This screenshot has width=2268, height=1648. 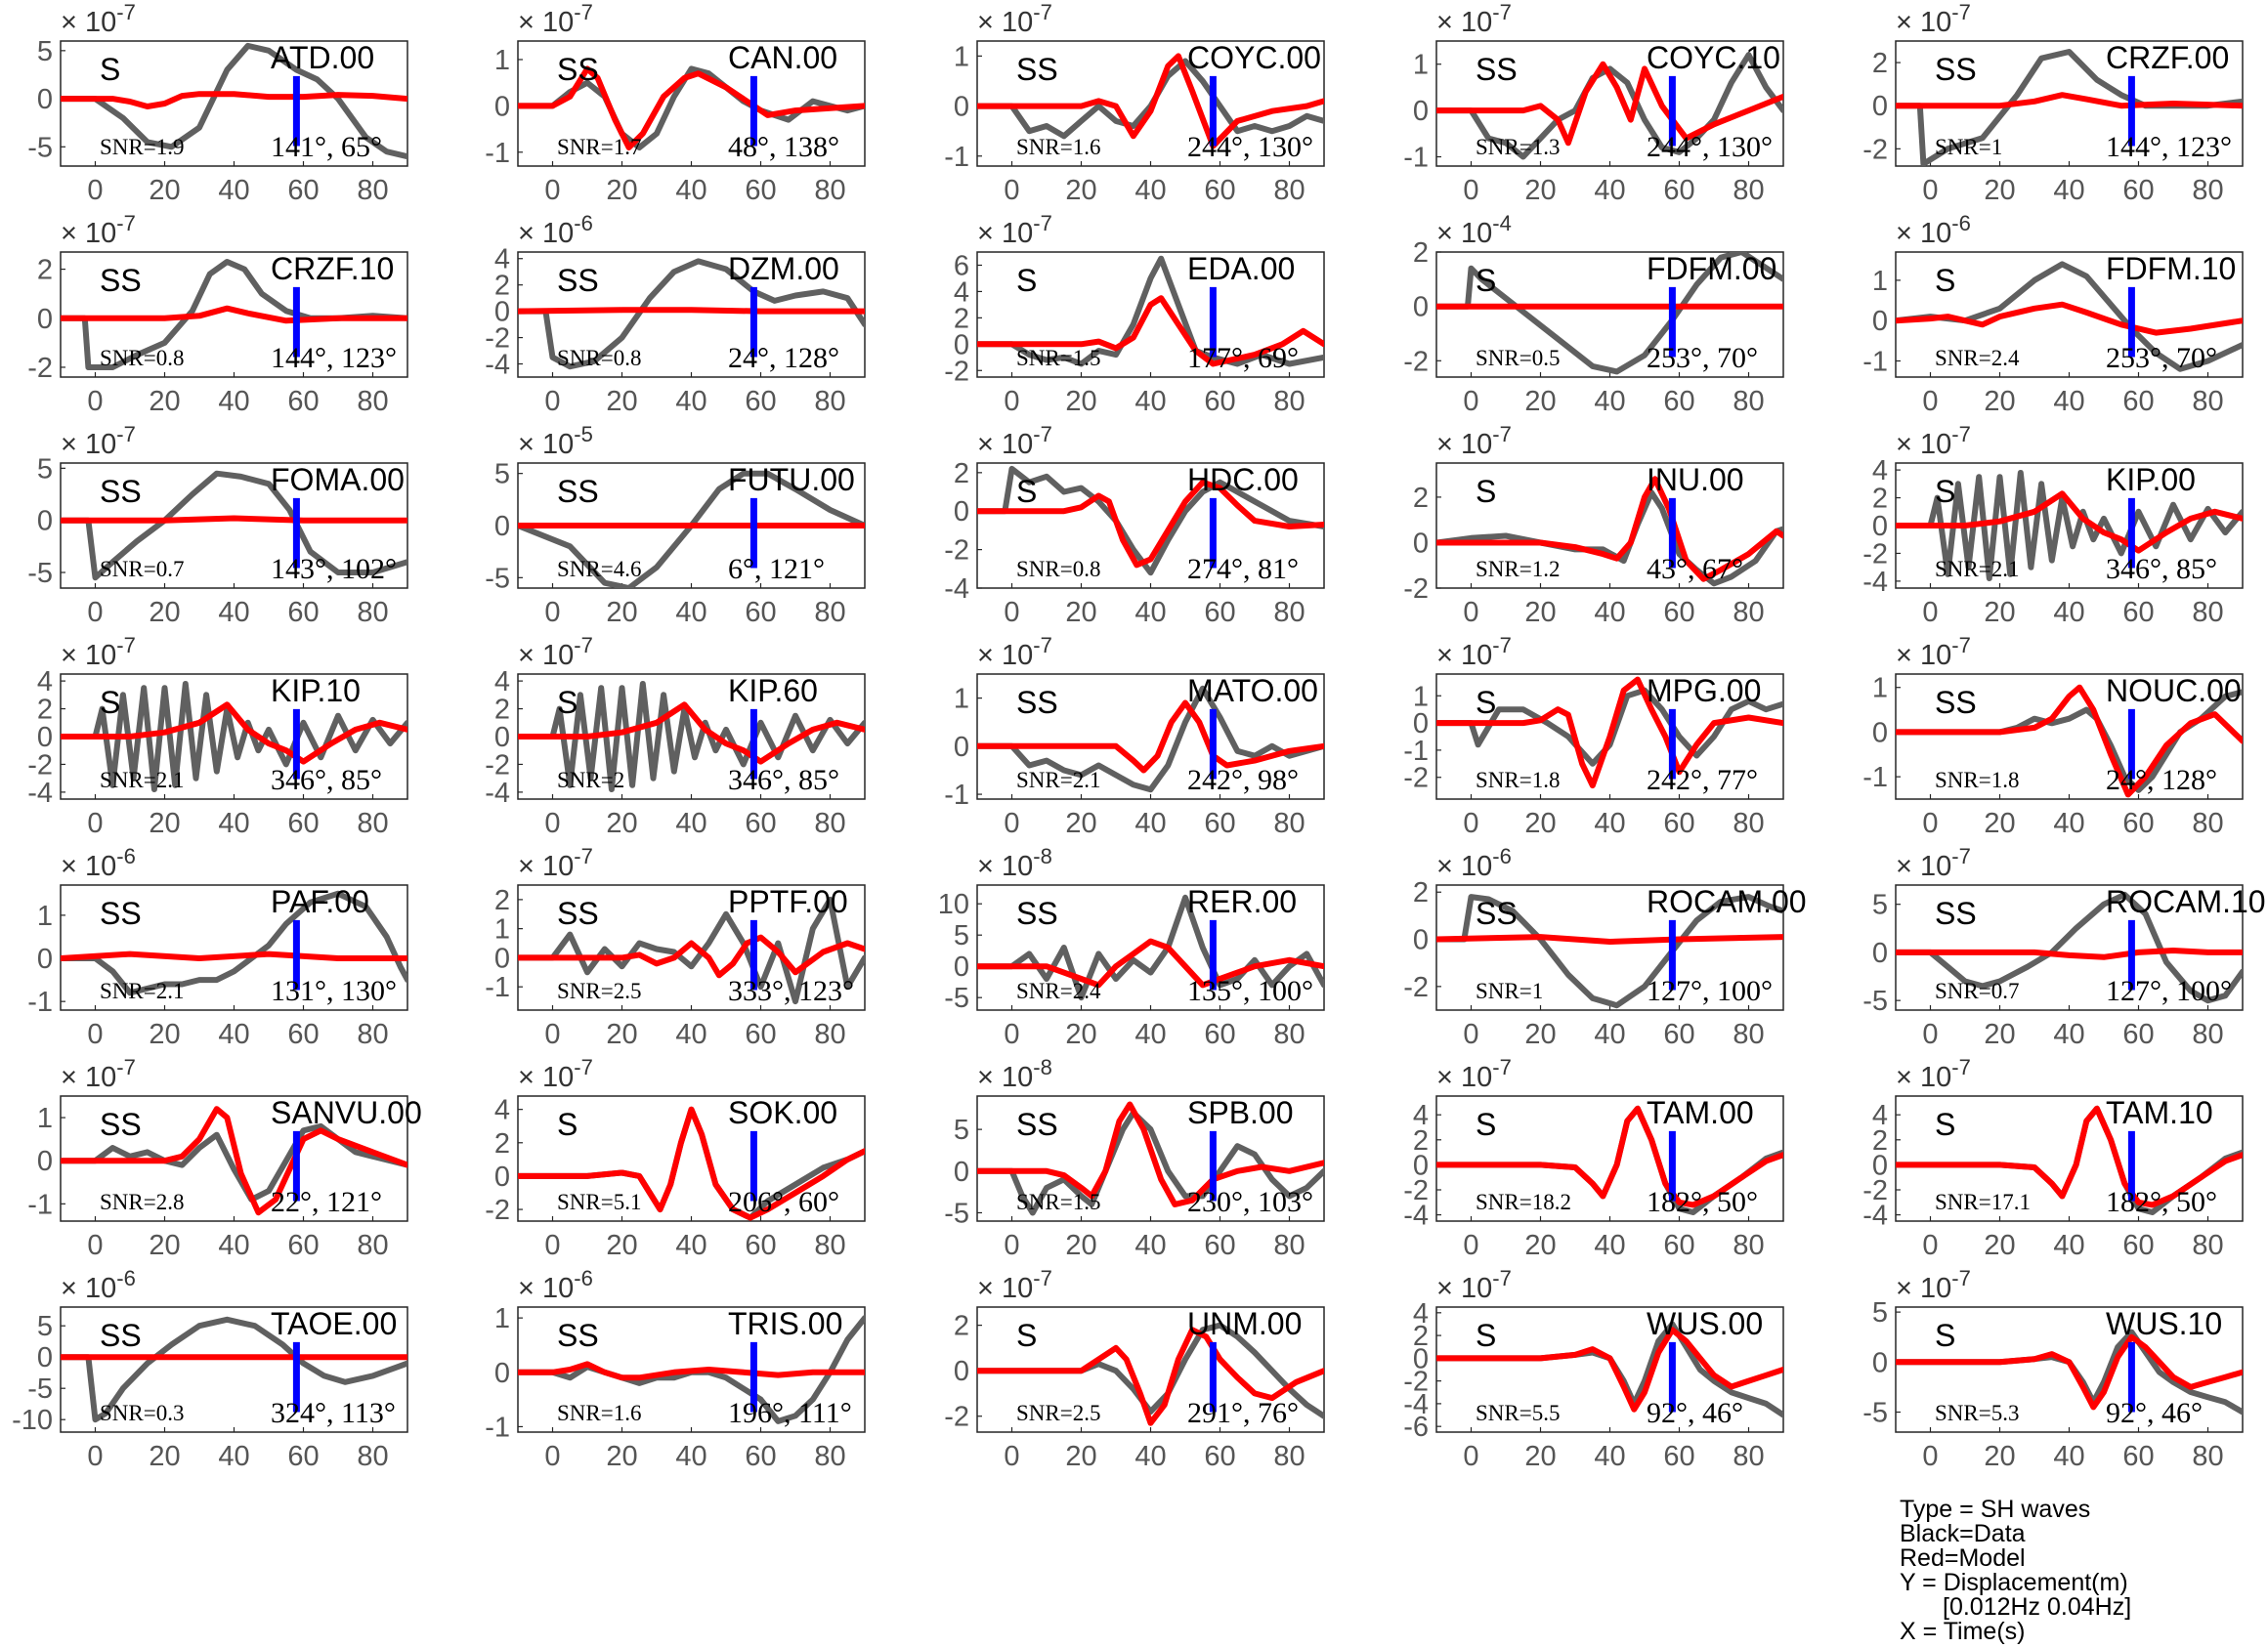 What do you see at coordinates (1977, 358) in the screenshot?
I see `snr-label: SNR=2.4` at bounding box center [1977, 358].